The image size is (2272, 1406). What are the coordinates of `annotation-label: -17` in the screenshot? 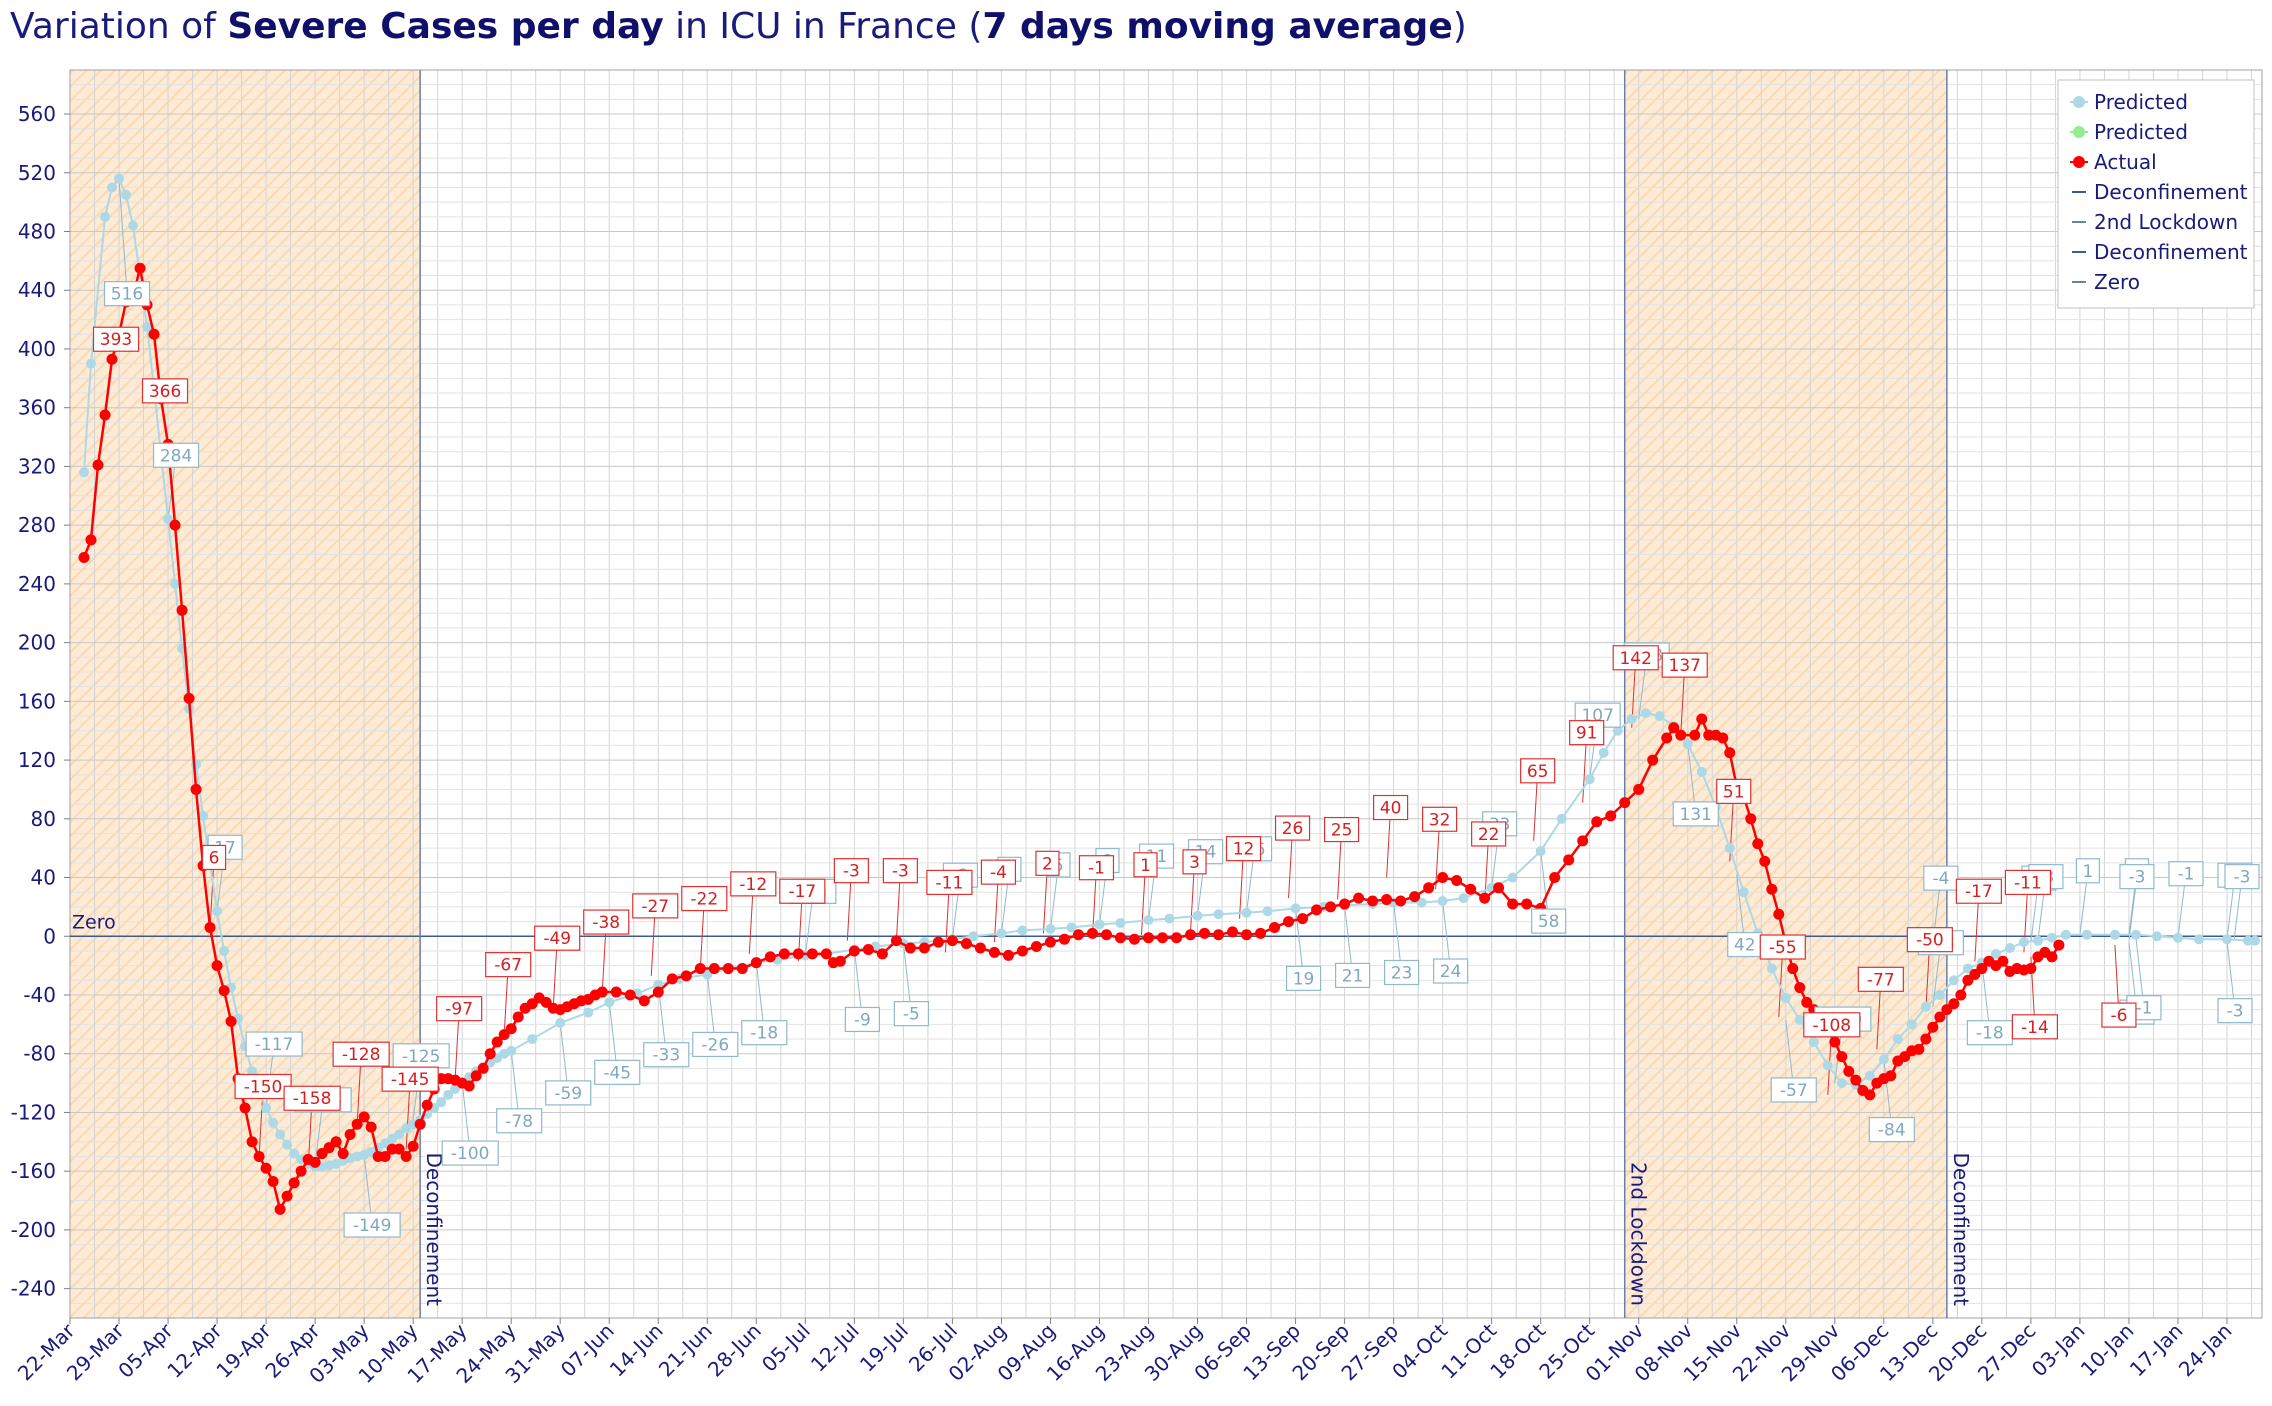 It's located at (802, 892).